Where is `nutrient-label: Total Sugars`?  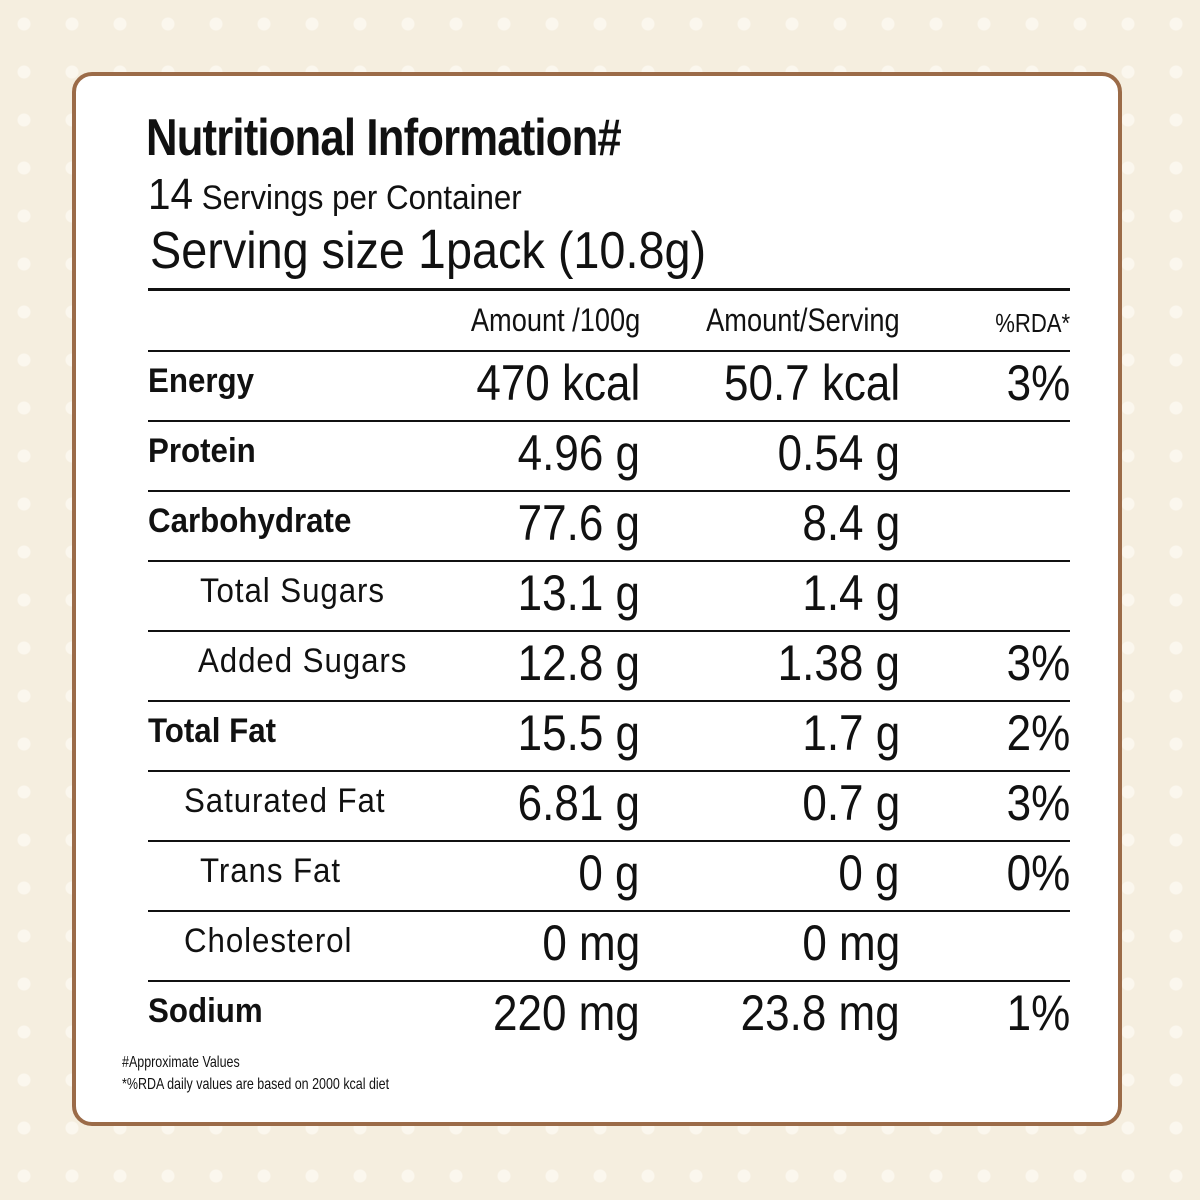 nutrient-label: Total Sugars is located at coordinates (292, 591).